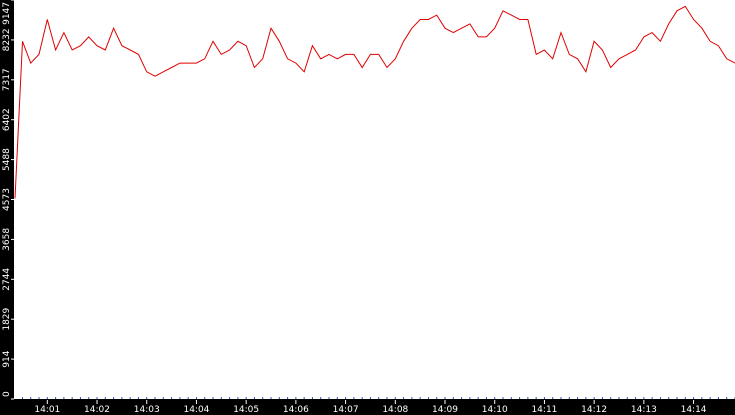 The image size is (735, 415). Describe the element at coordinates (7, 13) in the screenshot. I see `y-tick-label: 9147` at that location.